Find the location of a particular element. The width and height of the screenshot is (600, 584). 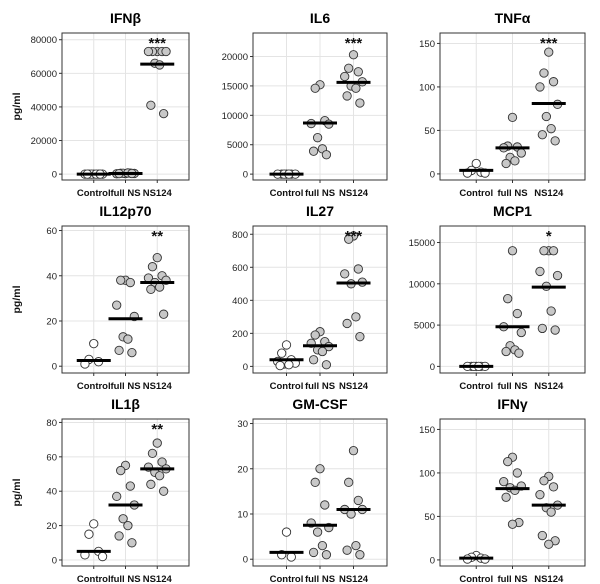

panel-il27: IL27 0 200 400 600 800 Control full NS NS124 *** is located at coordinates (310, 297).